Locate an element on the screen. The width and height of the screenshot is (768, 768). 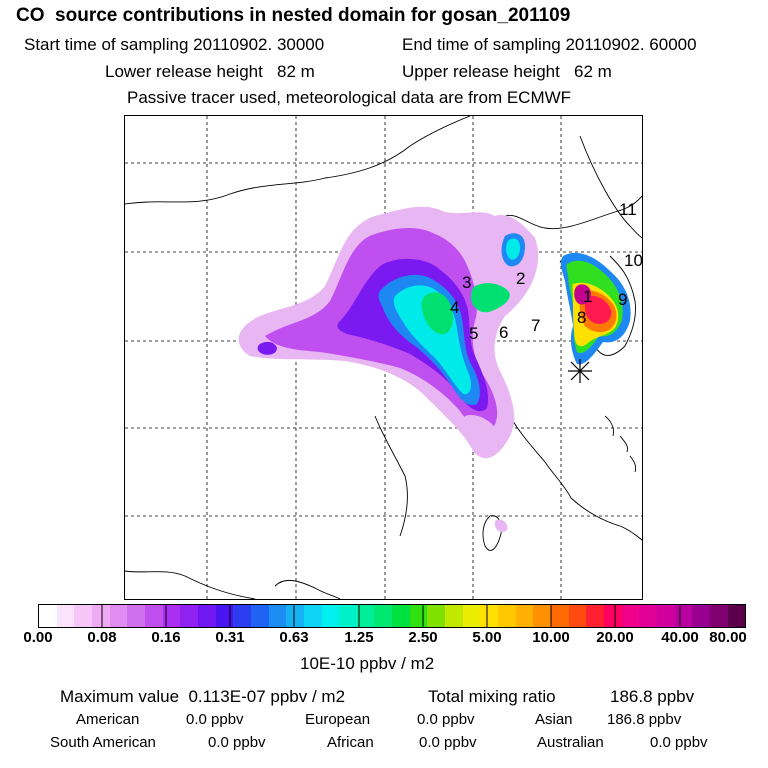
colorbar-tick: 0.63 is located at coordinates (294, 637).